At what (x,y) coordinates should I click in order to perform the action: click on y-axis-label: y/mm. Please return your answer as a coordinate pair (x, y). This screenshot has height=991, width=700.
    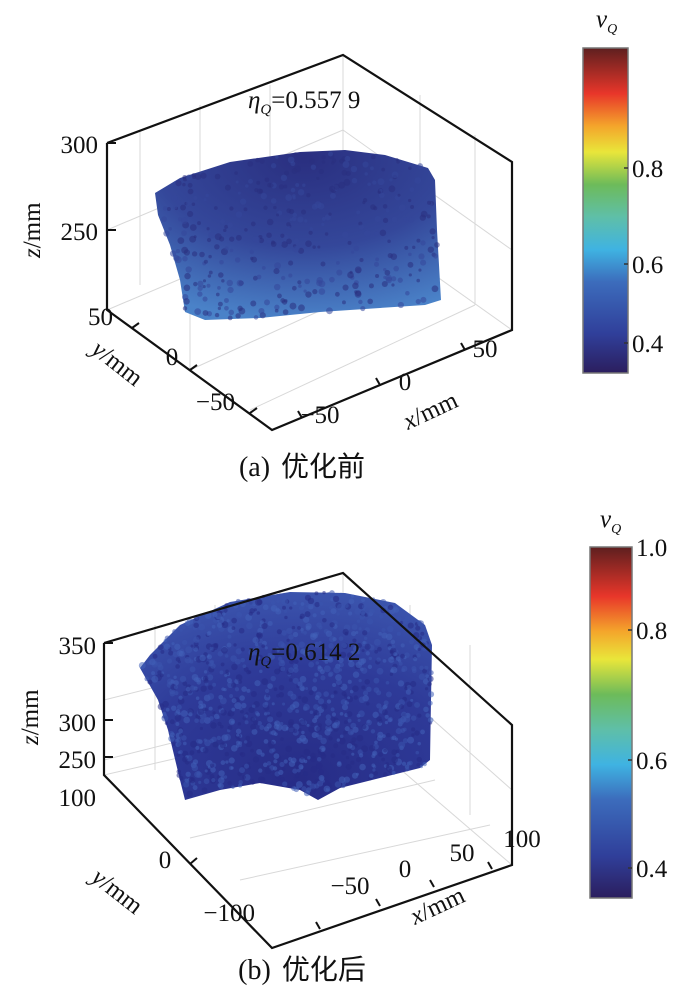
    Looking at the image, I should click on (116, 363).